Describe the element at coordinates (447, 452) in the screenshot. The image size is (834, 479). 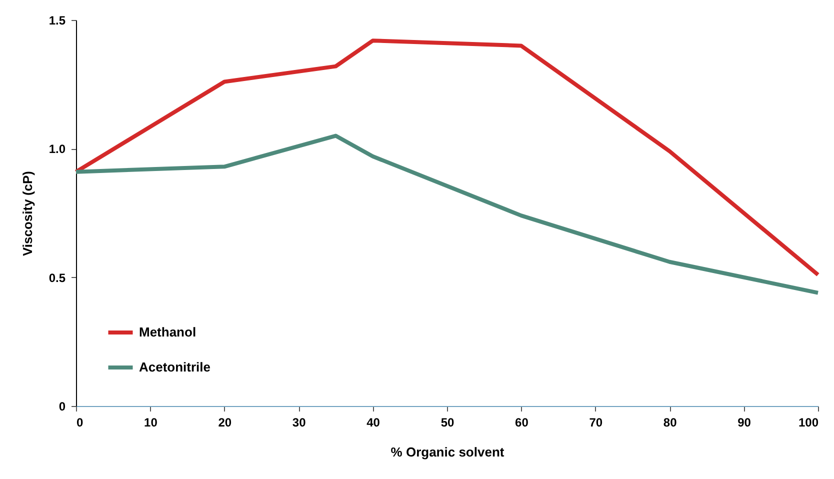
I see `x-axis-title: % Organic solvent` at that location.